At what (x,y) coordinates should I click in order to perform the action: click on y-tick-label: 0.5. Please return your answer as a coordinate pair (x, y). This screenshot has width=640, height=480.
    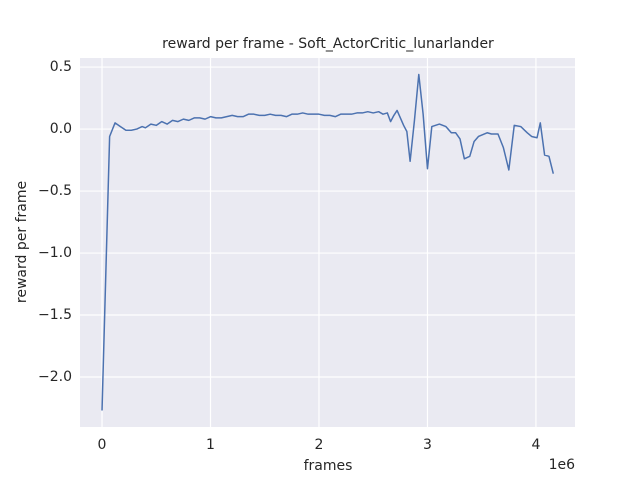
    Looking at the image, I should click on (61, 67).